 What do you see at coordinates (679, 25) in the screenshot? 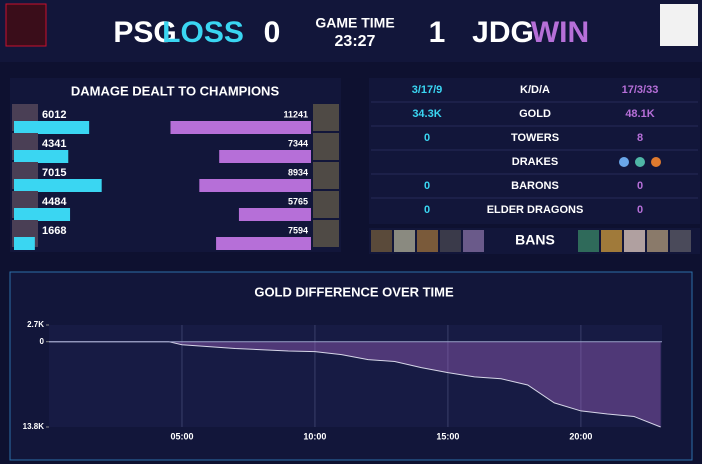
I see `team2-logo` at bounding box center [679, 25].